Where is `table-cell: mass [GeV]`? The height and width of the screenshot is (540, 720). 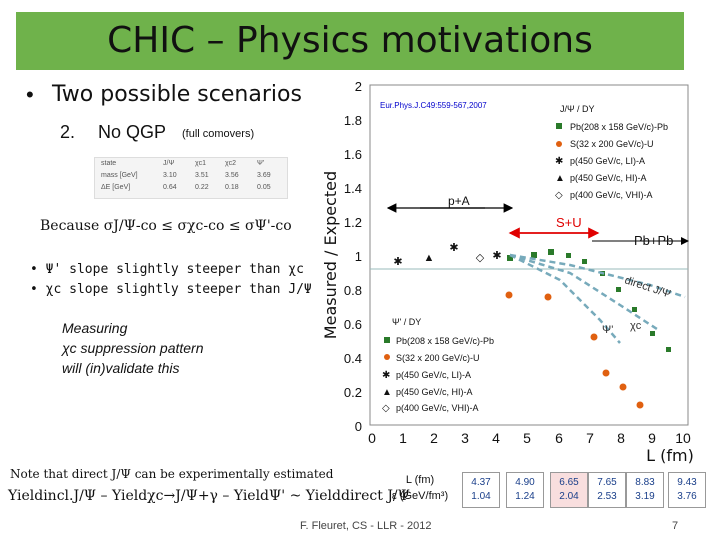 table-cell: mass [GeV] is located at coordinates (119, 175).